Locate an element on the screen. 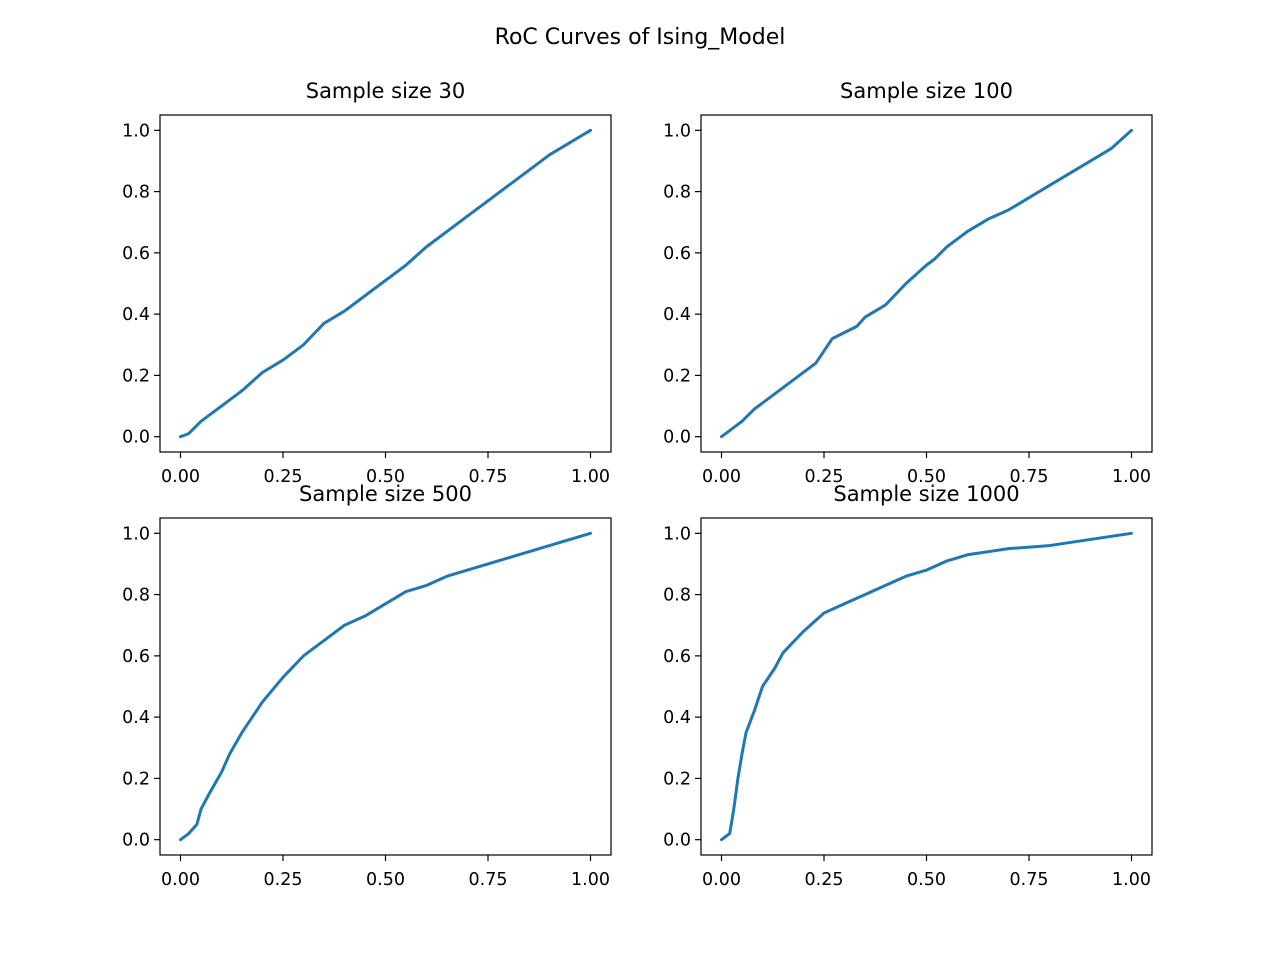 This screenshot has height=960, width=1280. figure-suptitle: RoC Curves of Ising_Model is located at coordinates (640, 37).